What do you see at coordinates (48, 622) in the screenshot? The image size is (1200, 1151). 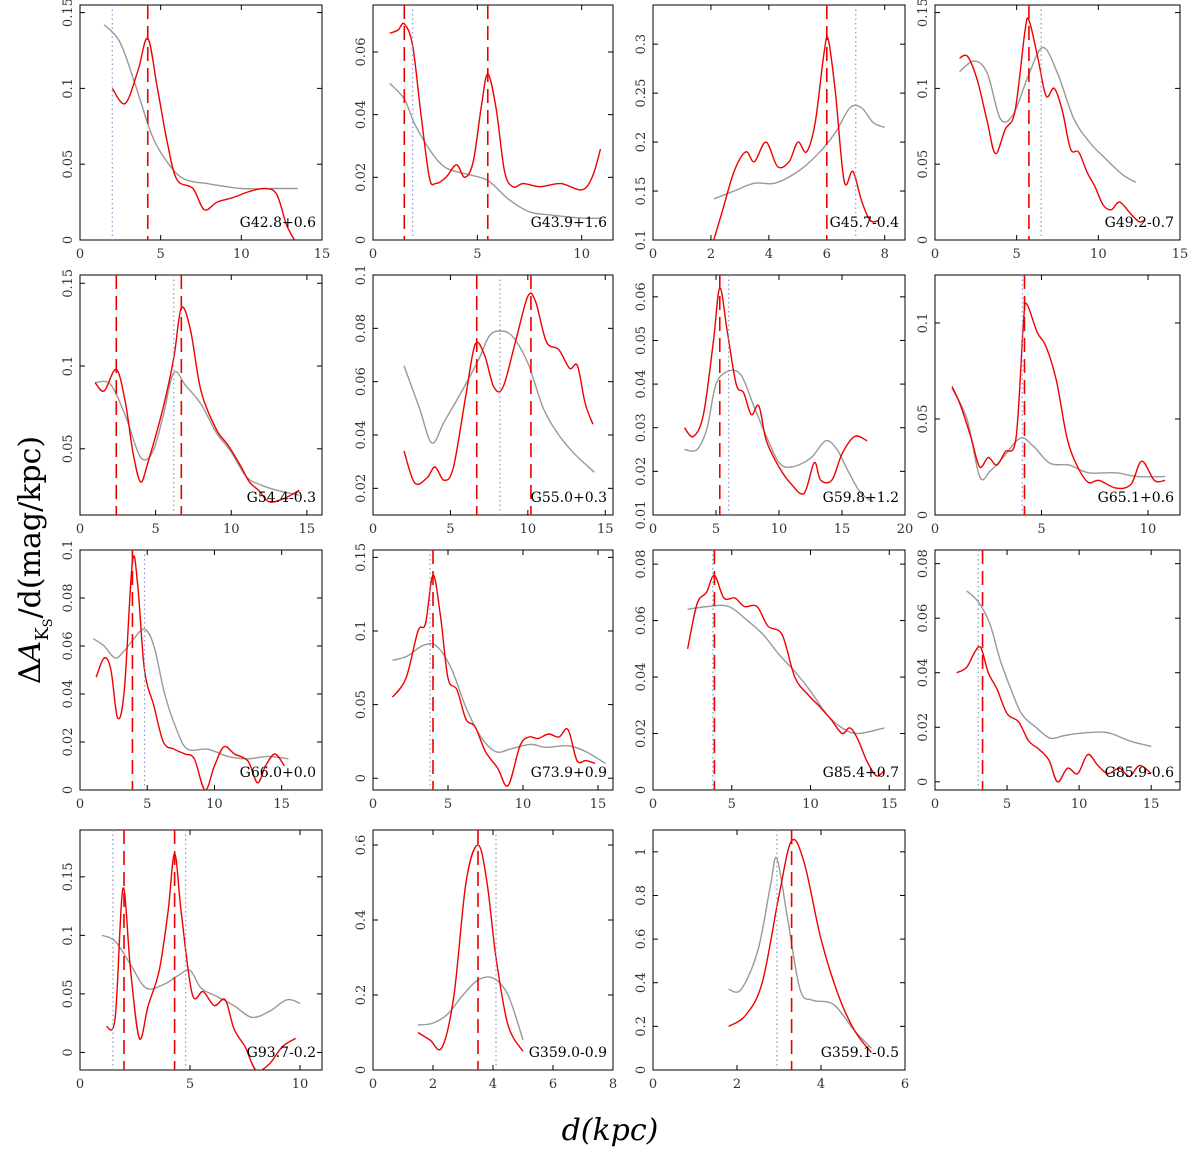 I see `ylabel-subsub: S` at bounding box center [48, 622].